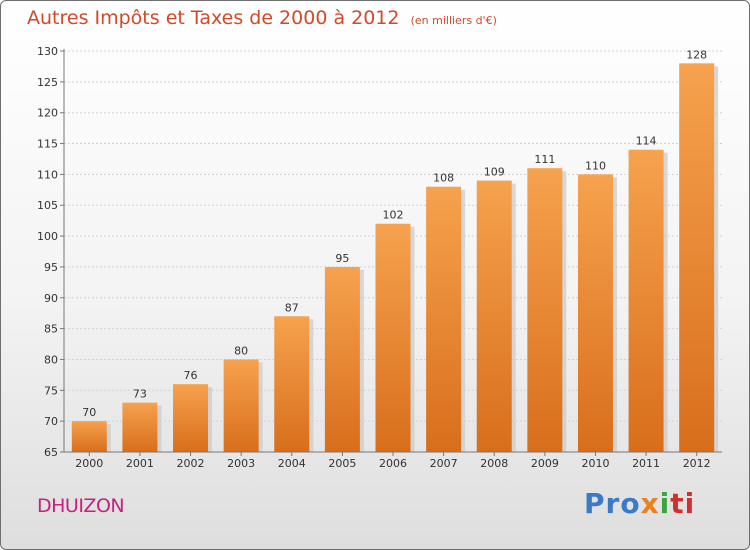 The height and width of the screenshot is (550, 750). I want to click on x-tick-label: 2003, so click(241, 463).